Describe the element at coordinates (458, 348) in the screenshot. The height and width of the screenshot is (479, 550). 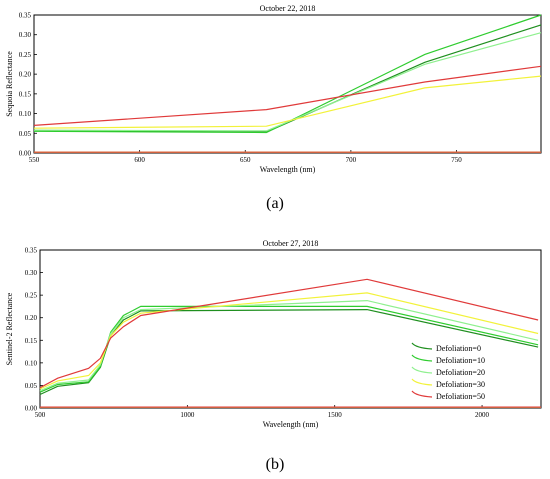
I see `legend-label: Defoliation=0` at that location.